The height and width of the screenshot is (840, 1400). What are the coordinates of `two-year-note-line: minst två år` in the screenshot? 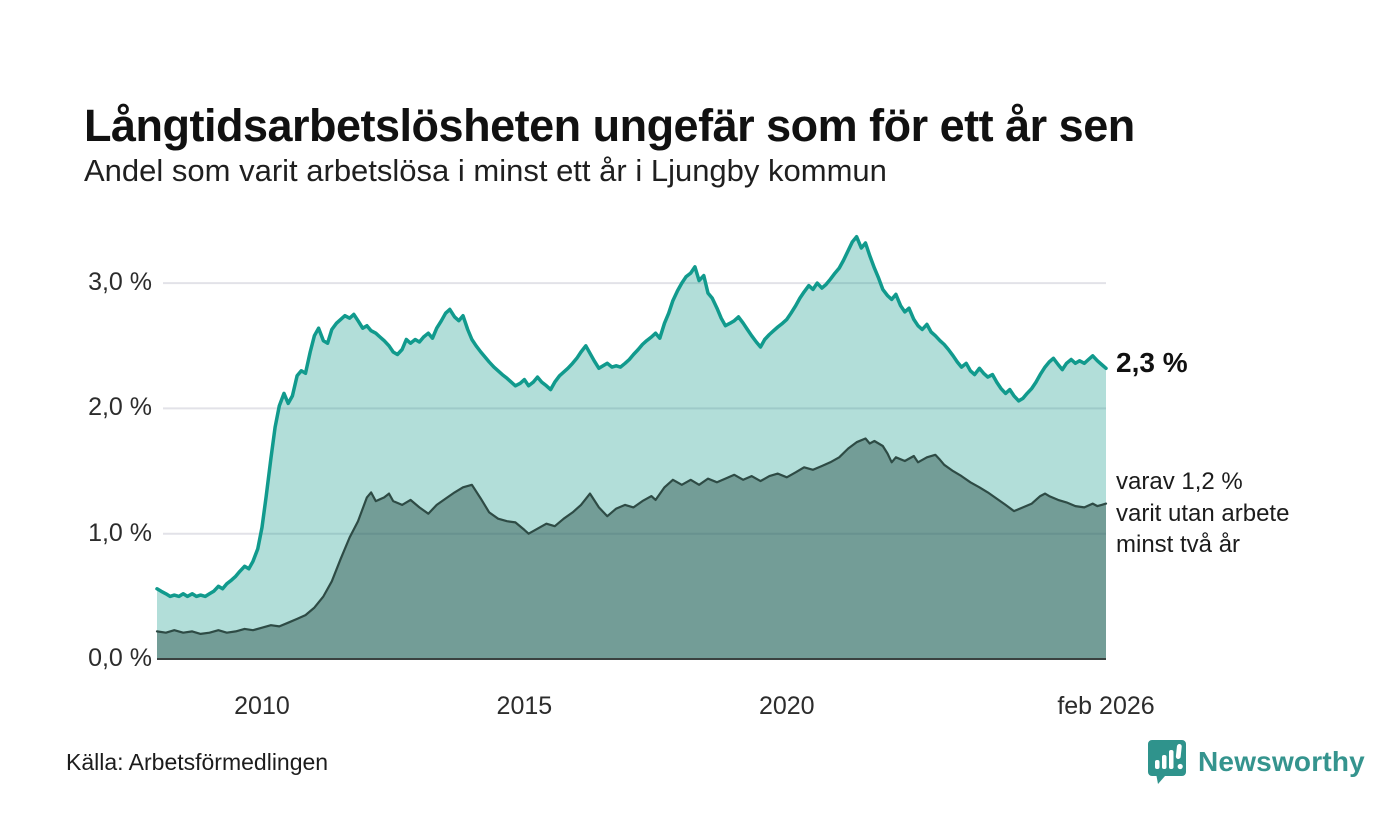 It's located at (1178, 544).